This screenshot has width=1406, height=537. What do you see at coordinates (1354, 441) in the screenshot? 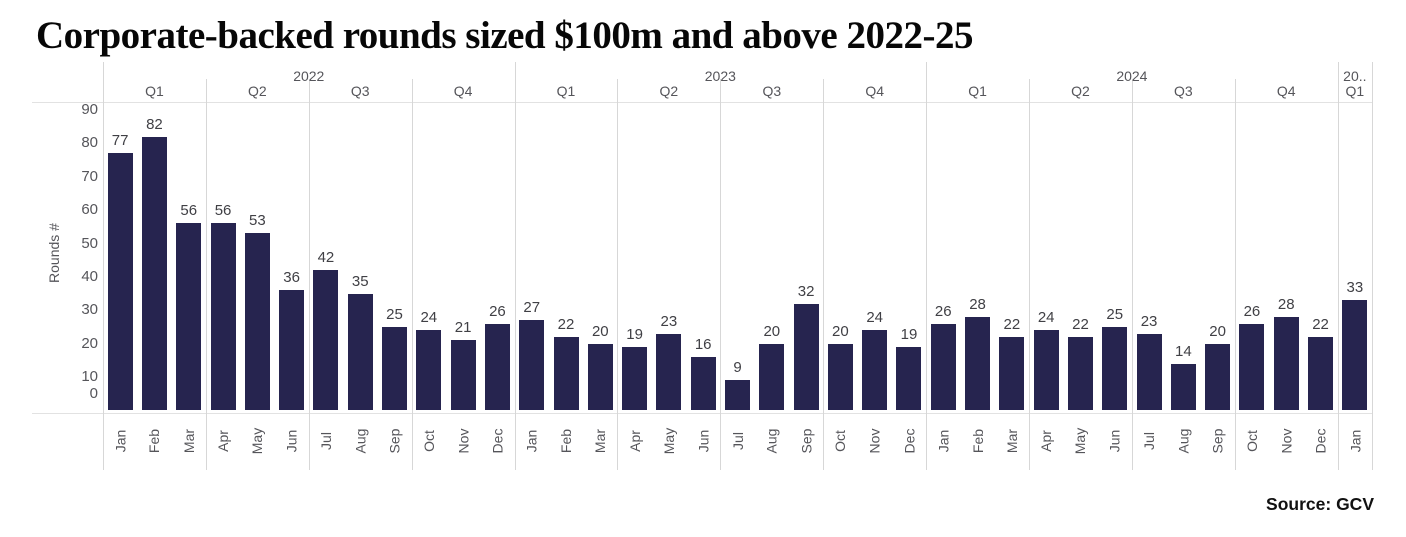
I see `month-tick-label: Jan` at bounding box center [1354, 441].